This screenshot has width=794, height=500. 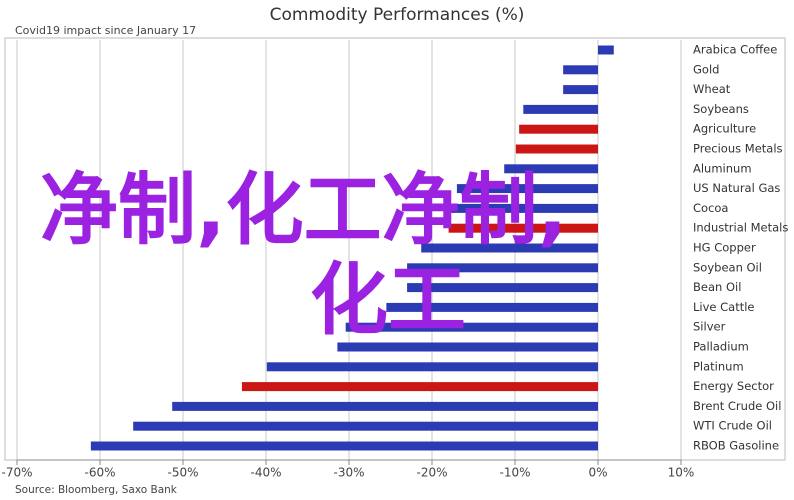 What do you see at coordinates (733, 386) in the screenshot?
I see `category-label: Energy Sector` at bounding box center [733, 386].